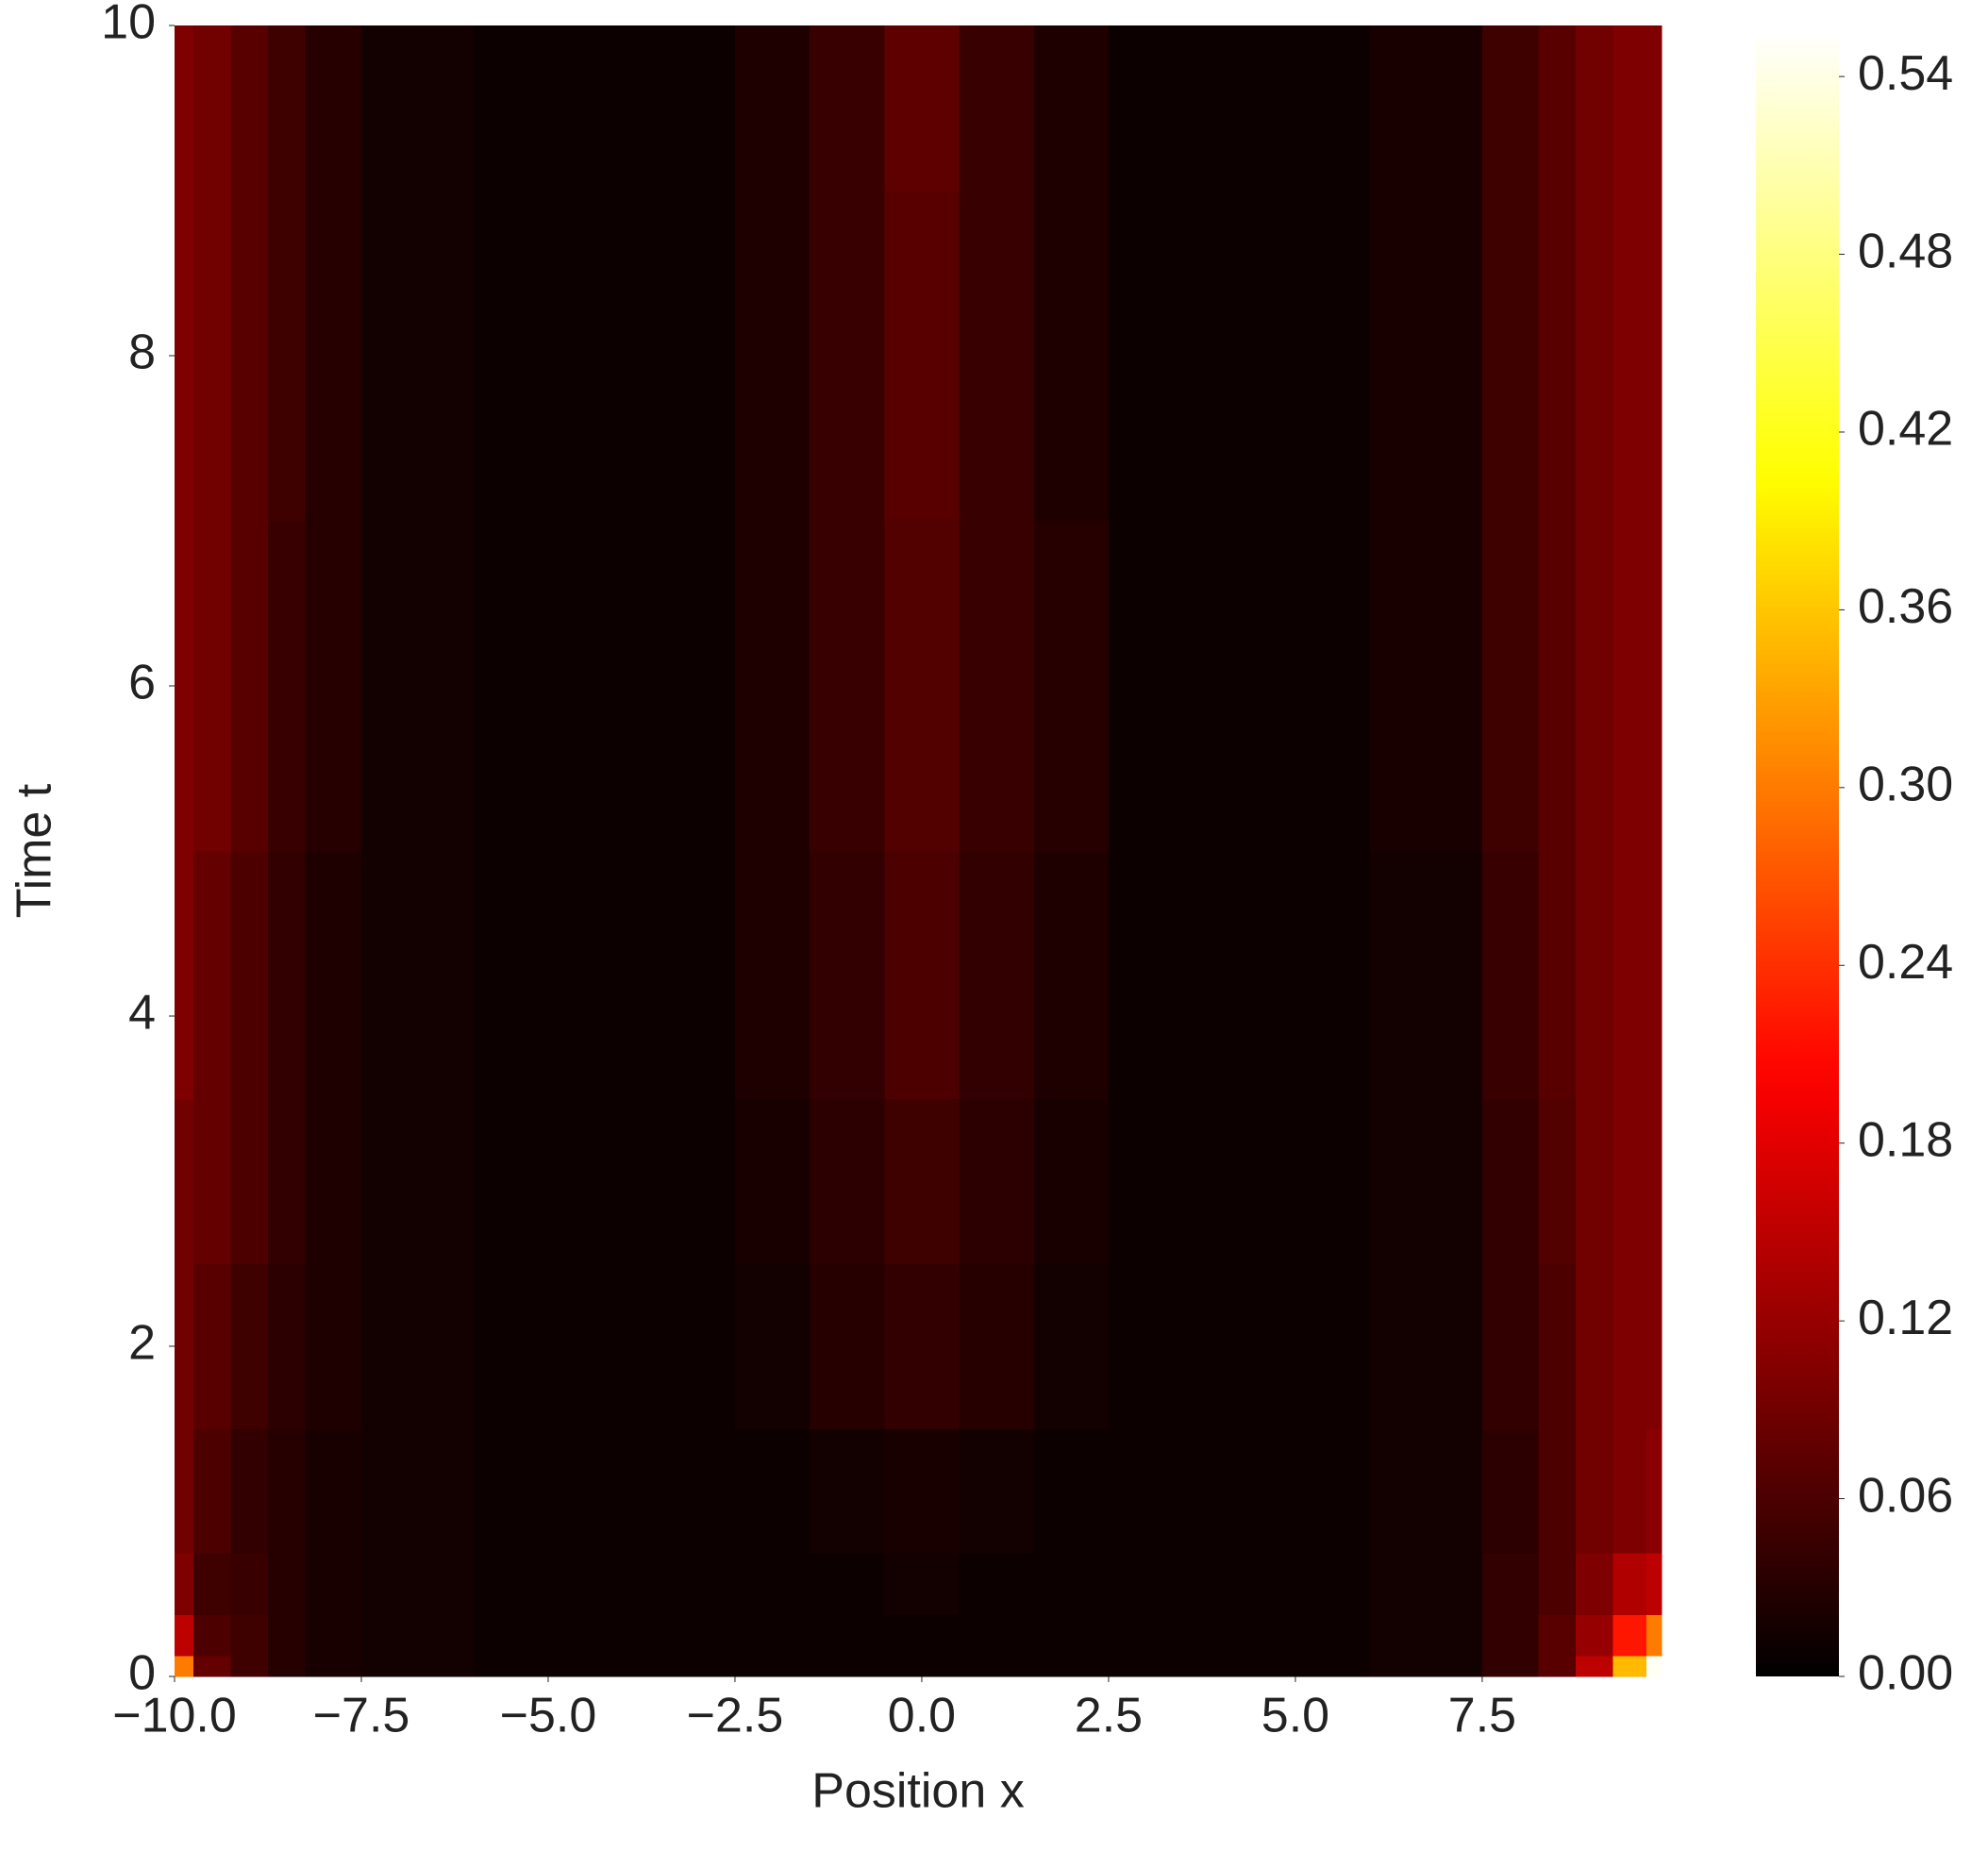 This screenshot has width=1988, height=1867. I want to click on y-tick-label: 8, so click(142, 353).